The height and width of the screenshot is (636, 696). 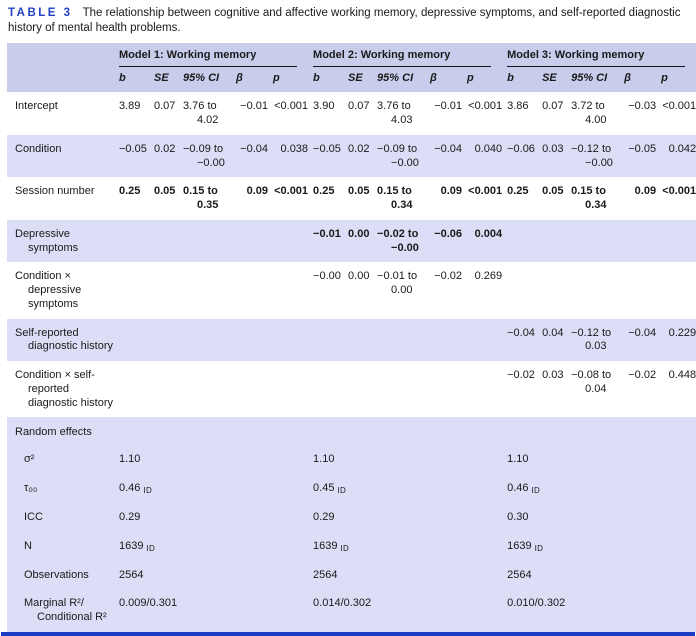 What do you see at coordinates (53, 432) in the screenshot?
I see `section-label: Random effects` at bounding box center [53, 432].